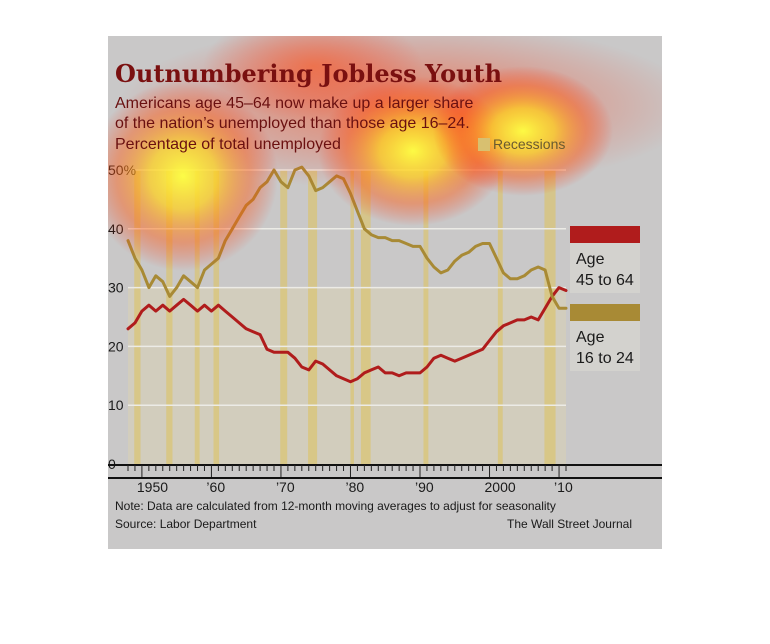 The height and width of the screenshot is (644, 770). Describe the element at coordinates (116, 288) in the screenshot. I see `y-tick-label-3: 30` at that location.